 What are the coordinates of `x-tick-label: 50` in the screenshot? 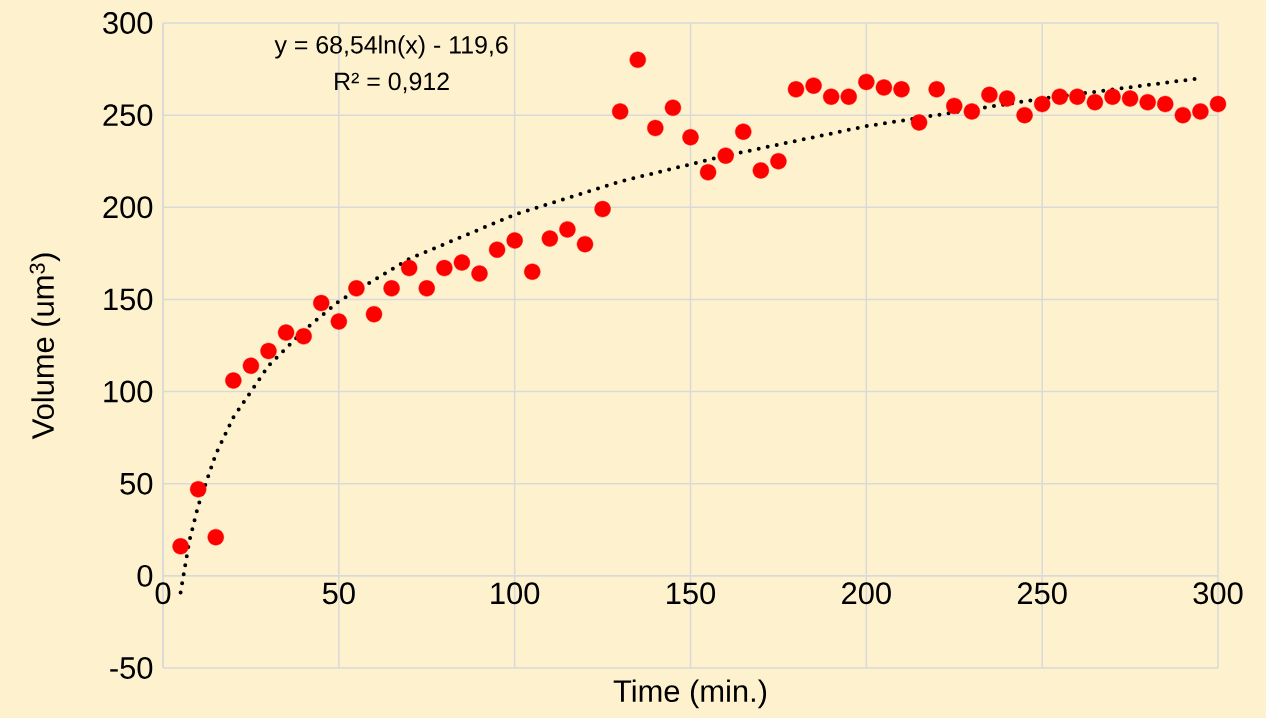 It's located at (338, 593).